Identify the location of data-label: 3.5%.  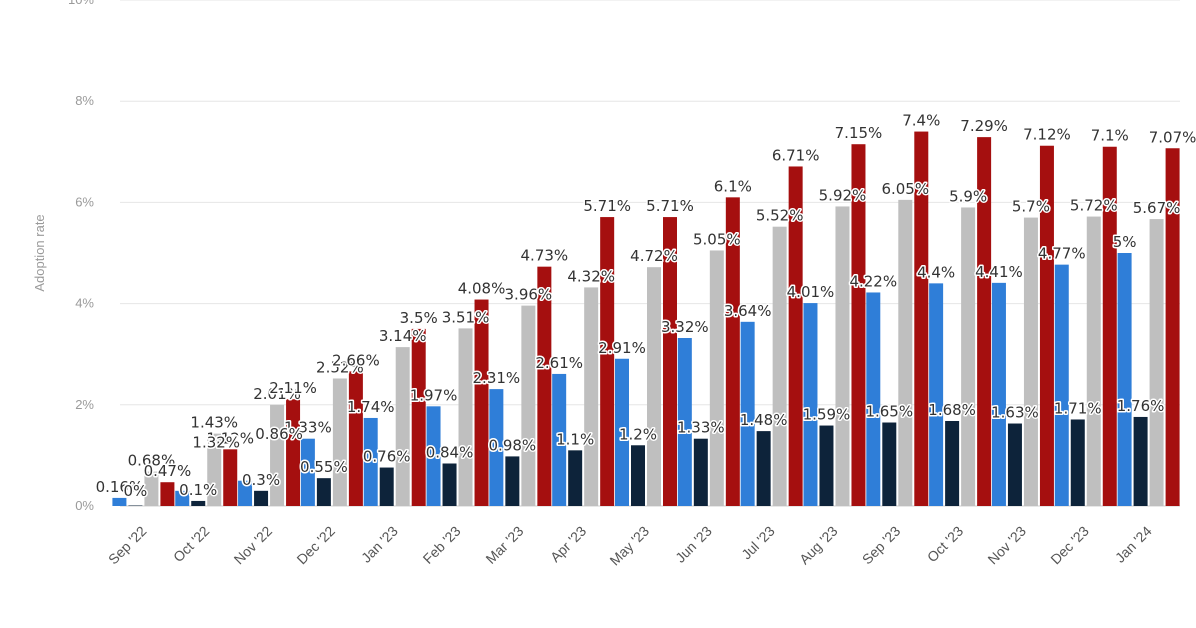
(419, 318).